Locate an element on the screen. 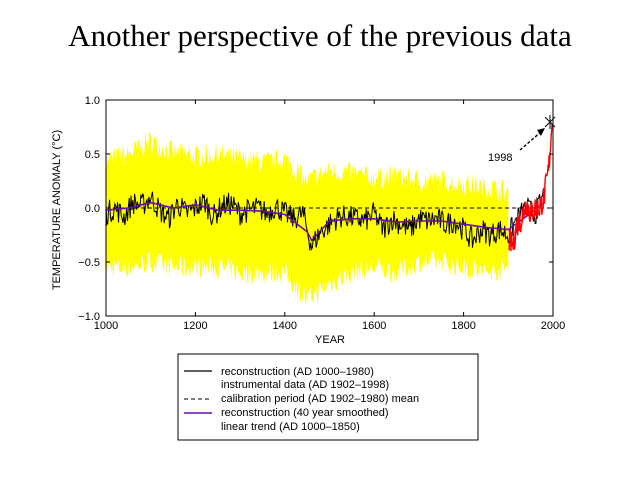 This screenshot has height=480, width=640. series-reconstruction is located at coordinates (325, 220).